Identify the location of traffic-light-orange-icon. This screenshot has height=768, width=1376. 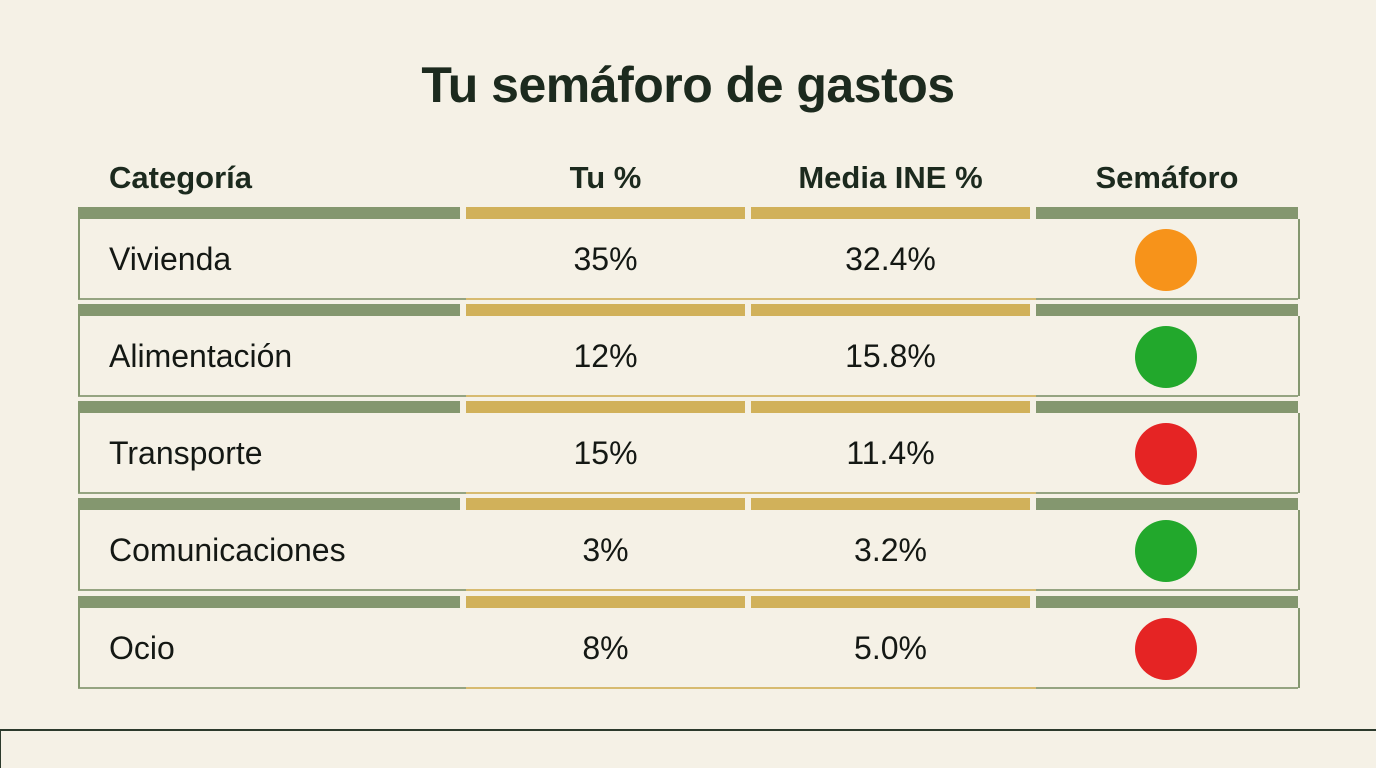
(1166, 260).